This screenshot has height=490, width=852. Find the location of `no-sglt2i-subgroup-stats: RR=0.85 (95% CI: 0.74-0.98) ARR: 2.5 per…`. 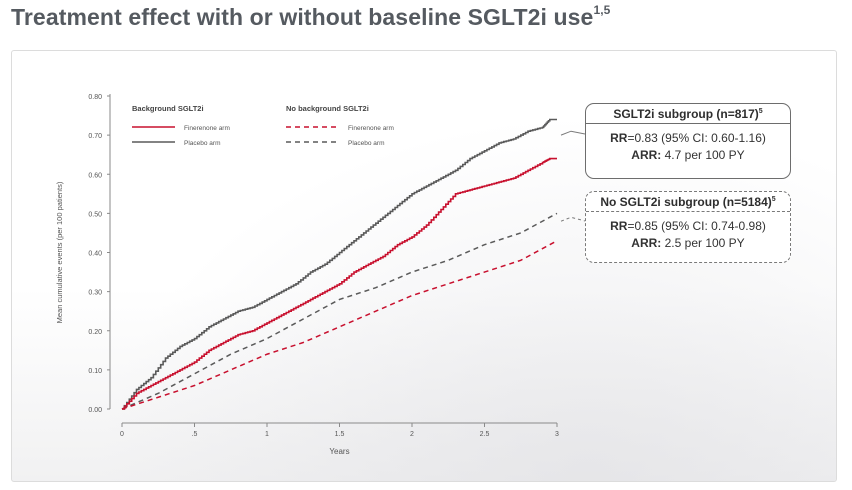

no-sglt2i-subgroup-stats: RR=0.85 (95% CI: 0.74-0.98) ARR: 2.5 per… is located at coordinates (688, 232).